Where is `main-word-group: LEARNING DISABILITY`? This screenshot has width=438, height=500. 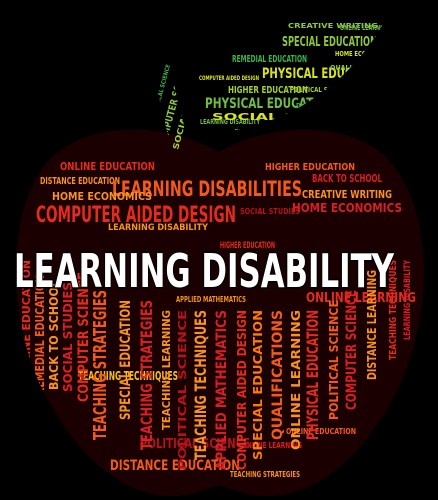
main-word-group: LEARNING DISABILITY is located at coordinates (204, 271).